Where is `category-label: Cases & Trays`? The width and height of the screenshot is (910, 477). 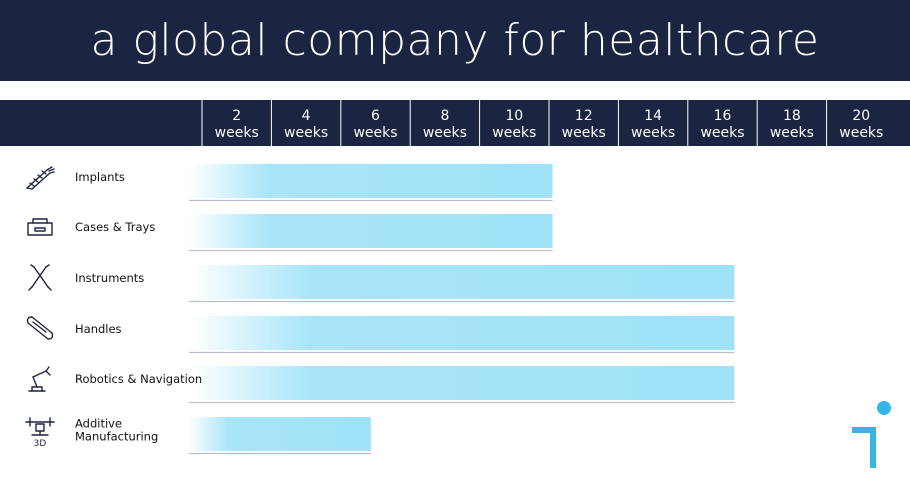 category-label: Cases & Trays is located at coordinates (115, 227).